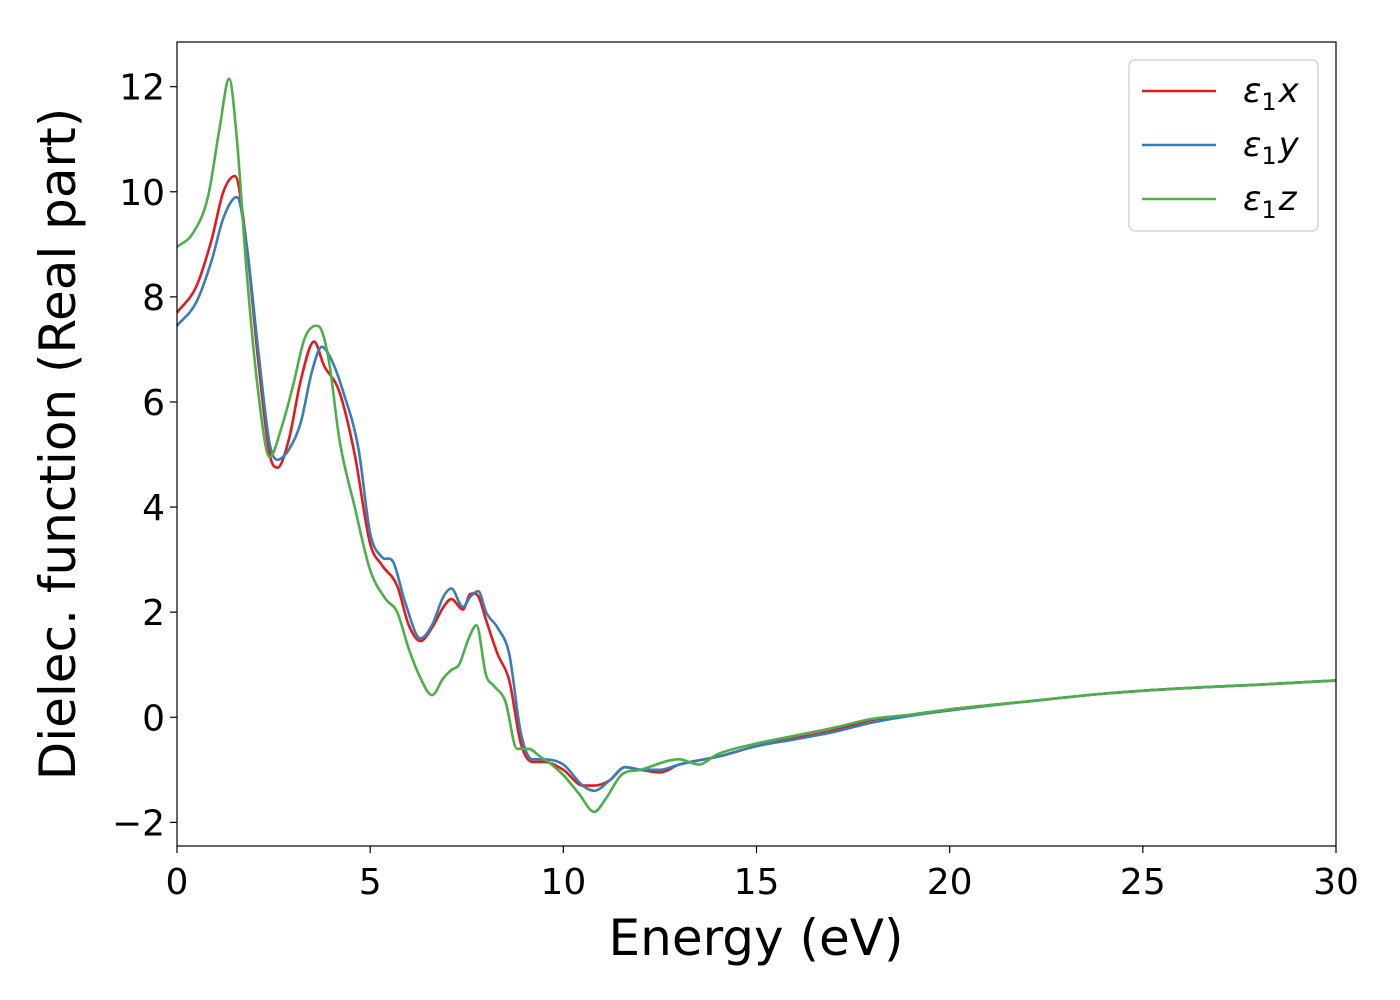  I want to click on y-tick-label: 12, so click(142, 88).